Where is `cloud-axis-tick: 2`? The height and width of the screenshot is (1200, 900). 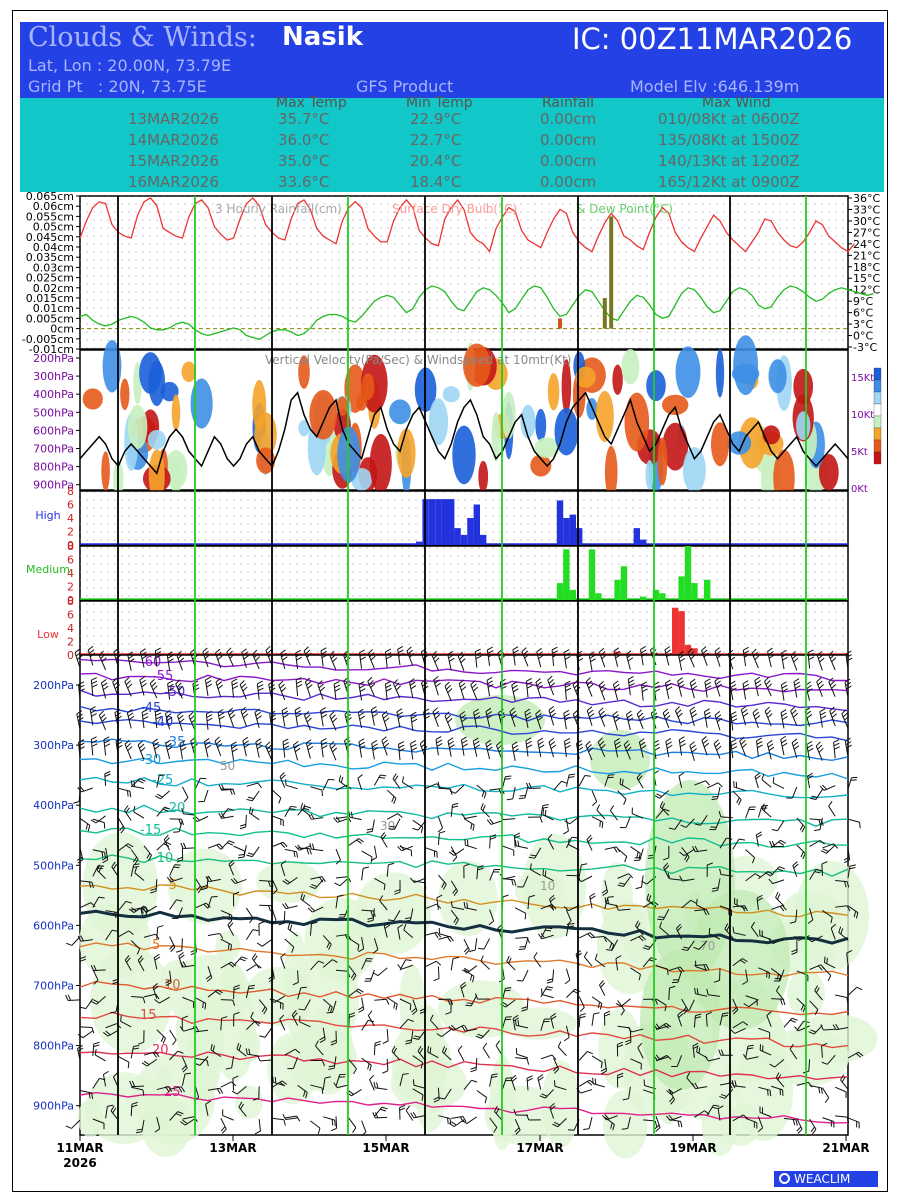 cloud-axis-tick: 2 is located at coordinates (70, 642).